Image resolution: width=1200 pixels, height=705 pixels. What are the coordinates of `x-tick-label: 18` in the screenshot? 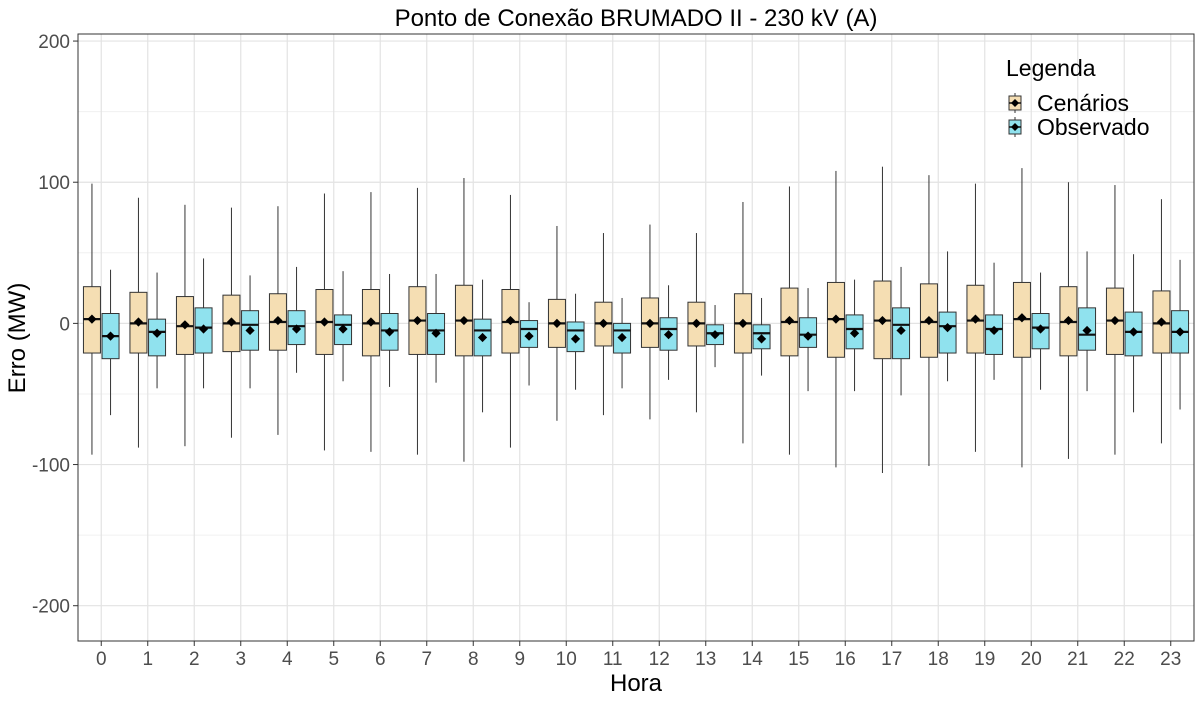 It's located at (938, 659).